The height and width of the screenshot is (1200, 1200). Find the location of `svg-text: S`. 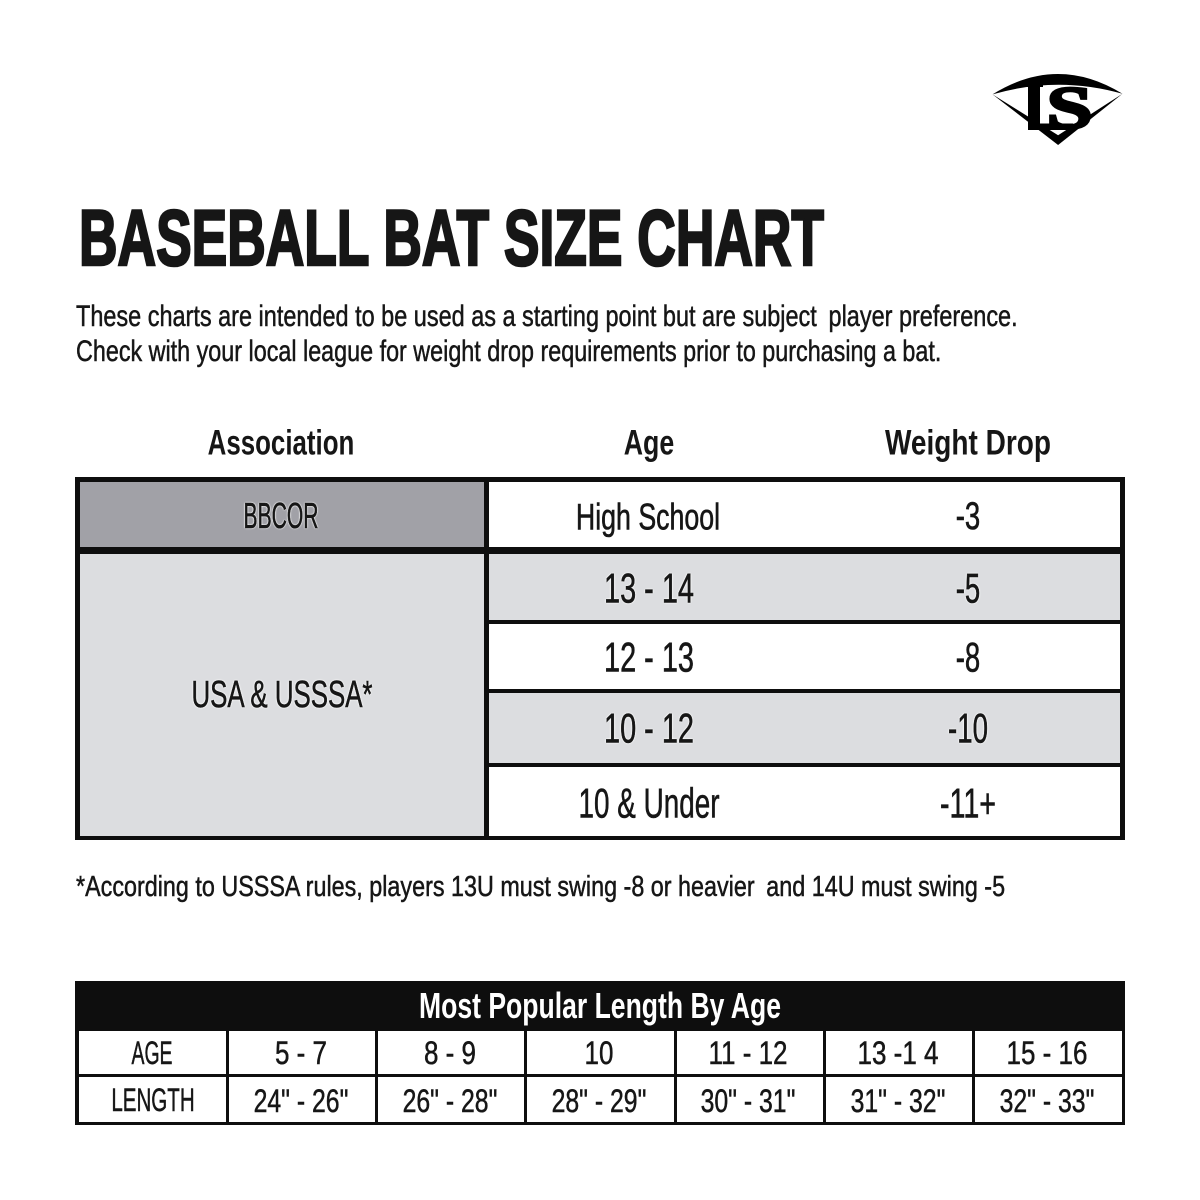

svg-text: S is located at coordinates (1069, 108).